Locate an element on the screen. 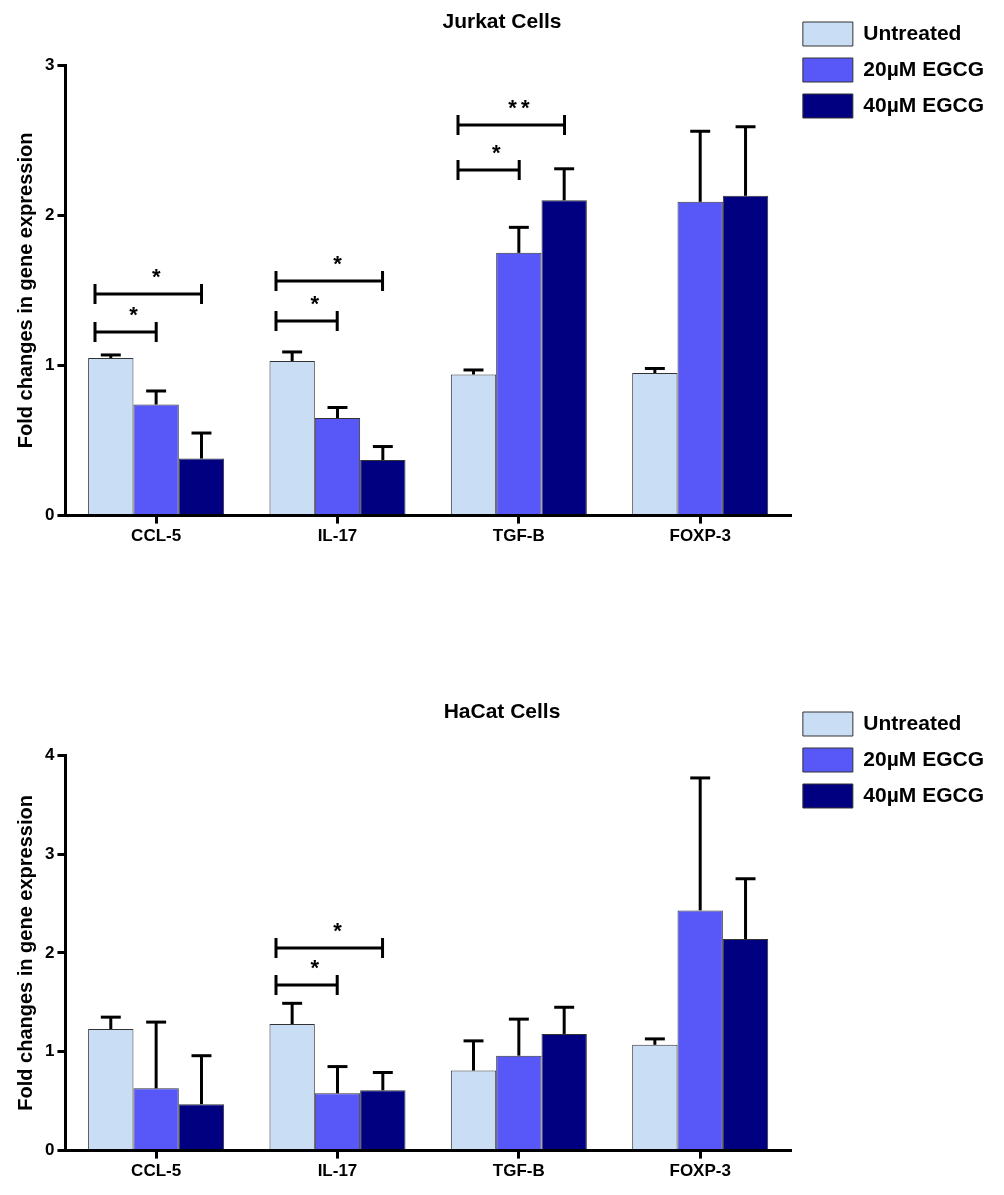 The width and height of the screenshot is (1004, 1195). chart-title: HaCat Cells is located at coordinates (502, 711).